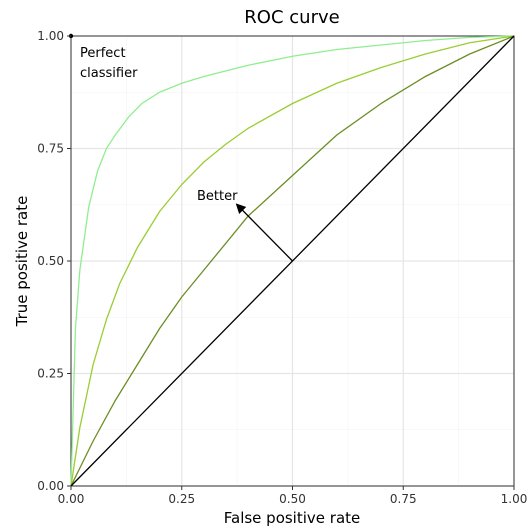  I want to click on better-arrow, so click(264, 232).